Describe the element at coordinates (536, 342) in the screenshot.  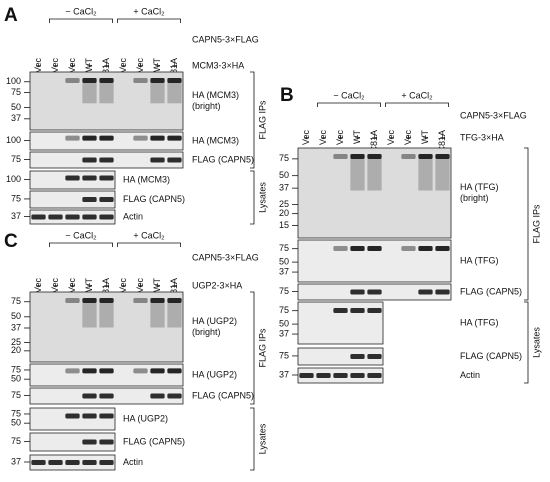
I see `group-label: Lysates` at that location.